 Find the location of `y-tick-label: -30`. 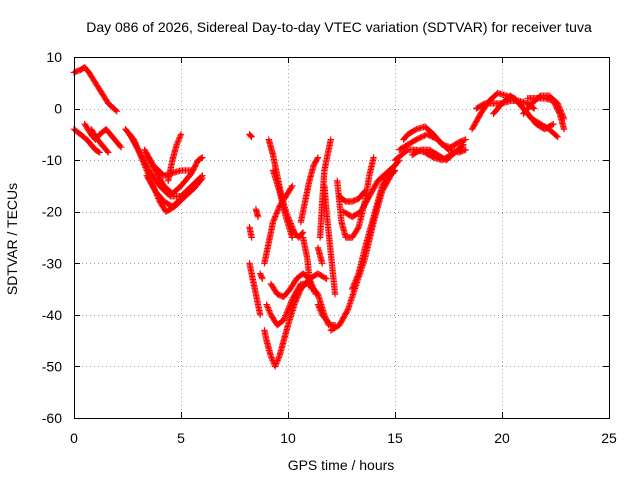

y-tick-label: -30 is located at coordinates (52, 263).